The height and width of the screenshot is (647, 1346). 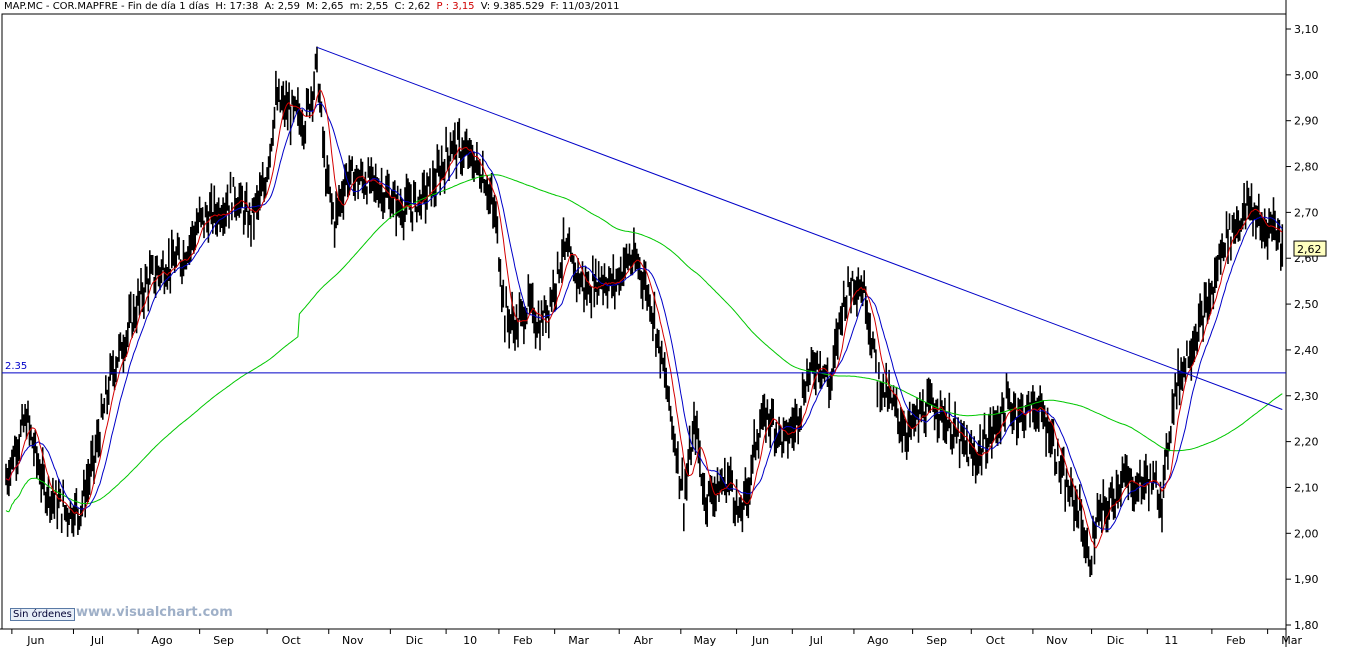 What do you see at coordinates (370, 6) in the screenshot?
I see `low-label: m: 2,55` at bounding box center [370, 6].